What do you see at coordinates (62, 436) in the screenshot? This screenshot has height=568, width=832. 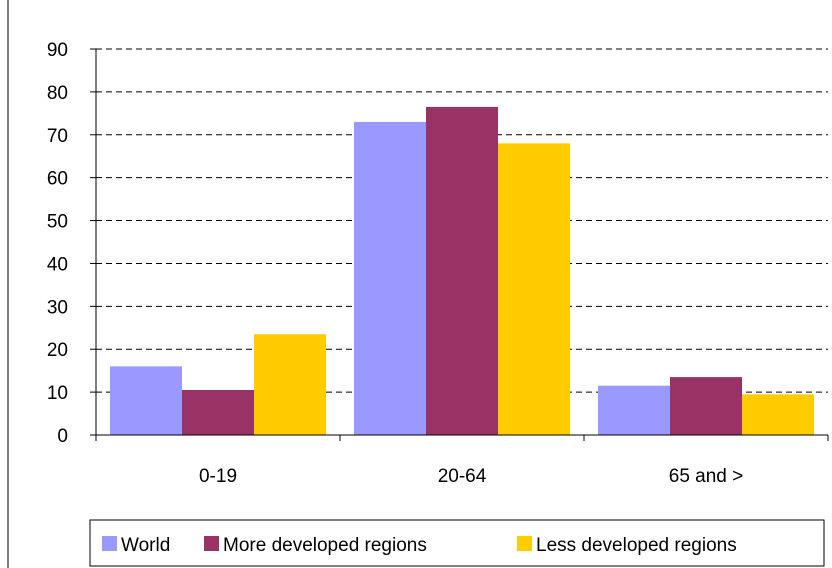 I see `y-tick-label: 0` at bounding box center [62, 436].